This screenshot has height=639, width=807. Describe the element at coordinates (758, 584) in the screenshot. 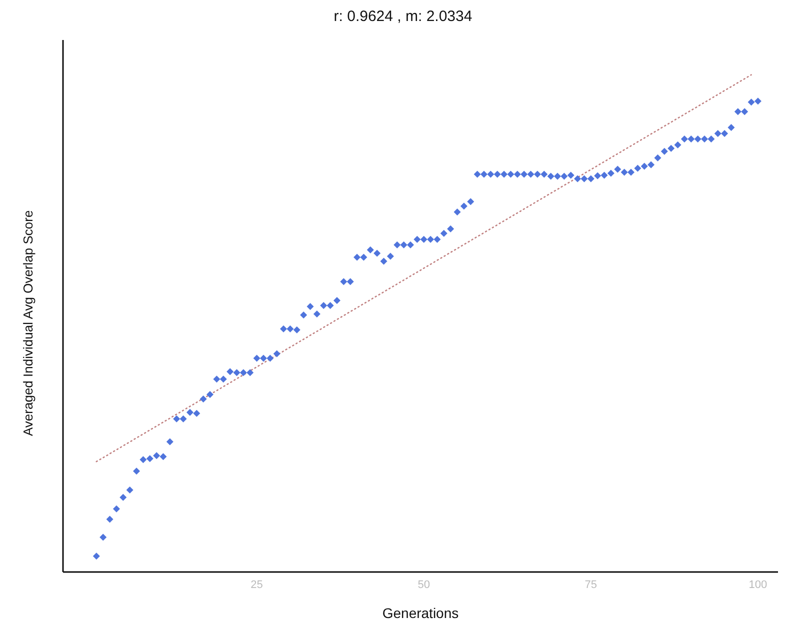

I see `x-tick-label: 100` at that location.